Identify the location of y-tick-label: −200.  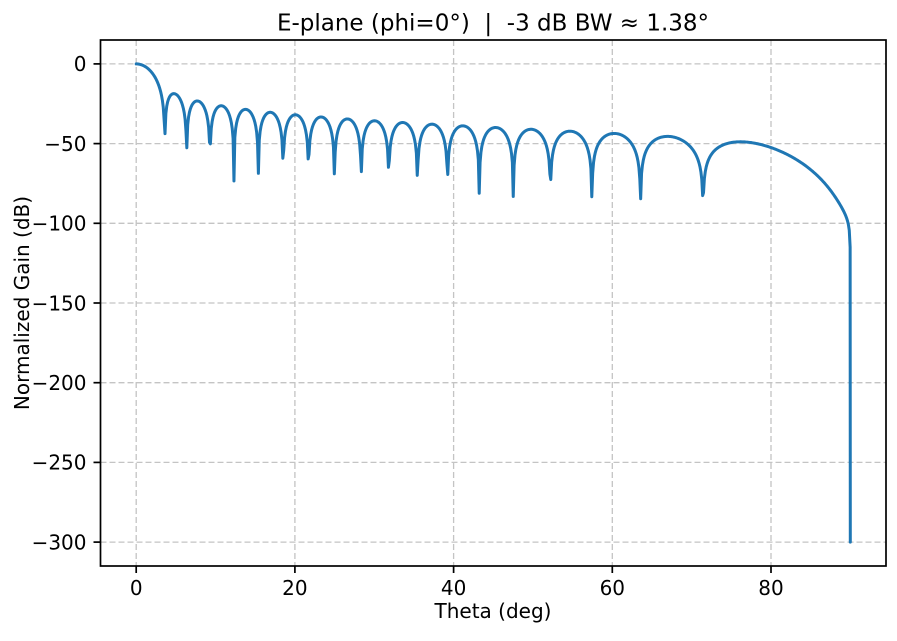
(59, 383).